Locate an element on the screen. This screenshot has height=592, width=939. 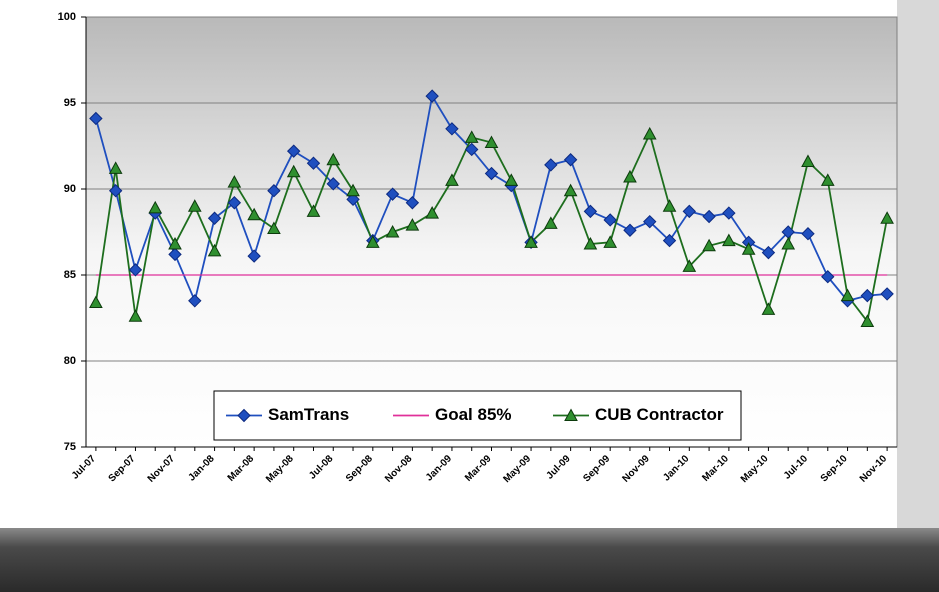
x-tick-label: May-08 is located at coordinates (280, 469).